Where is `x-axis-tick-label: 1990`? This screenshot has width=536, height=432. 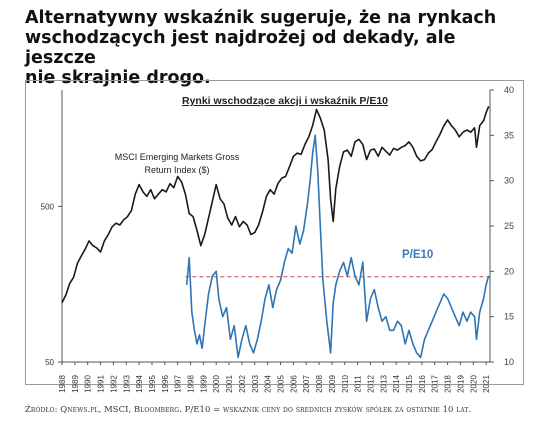 x-axis-tick-label: 1990 is located at coordinates (88, 384).